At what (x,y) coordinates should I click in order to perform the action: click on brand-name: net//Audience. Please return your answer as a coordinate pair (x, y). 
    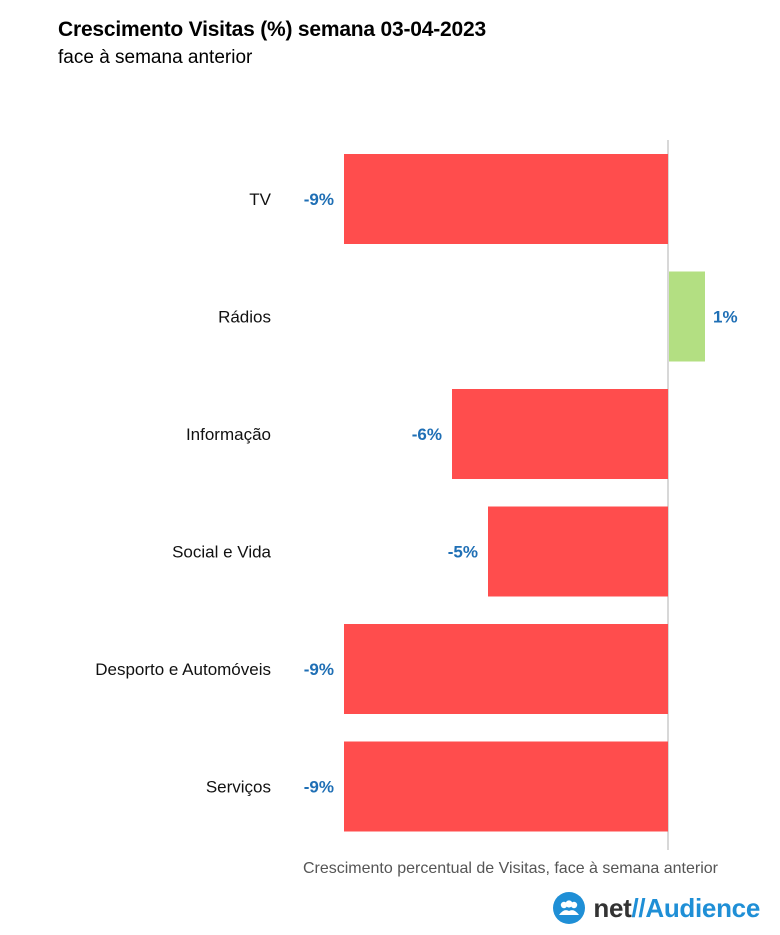
    Looking at the image, I should click on (676, 908).